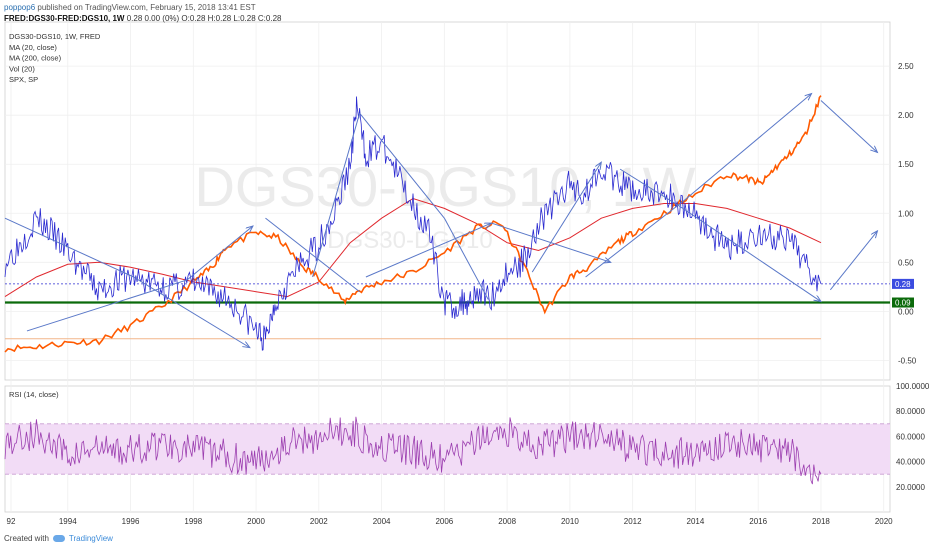 This screenshot has width=932, height=550. Describe the element at coordinates (444, 521) in the screenshot. I see `x-tick-label: 2006` at that location.